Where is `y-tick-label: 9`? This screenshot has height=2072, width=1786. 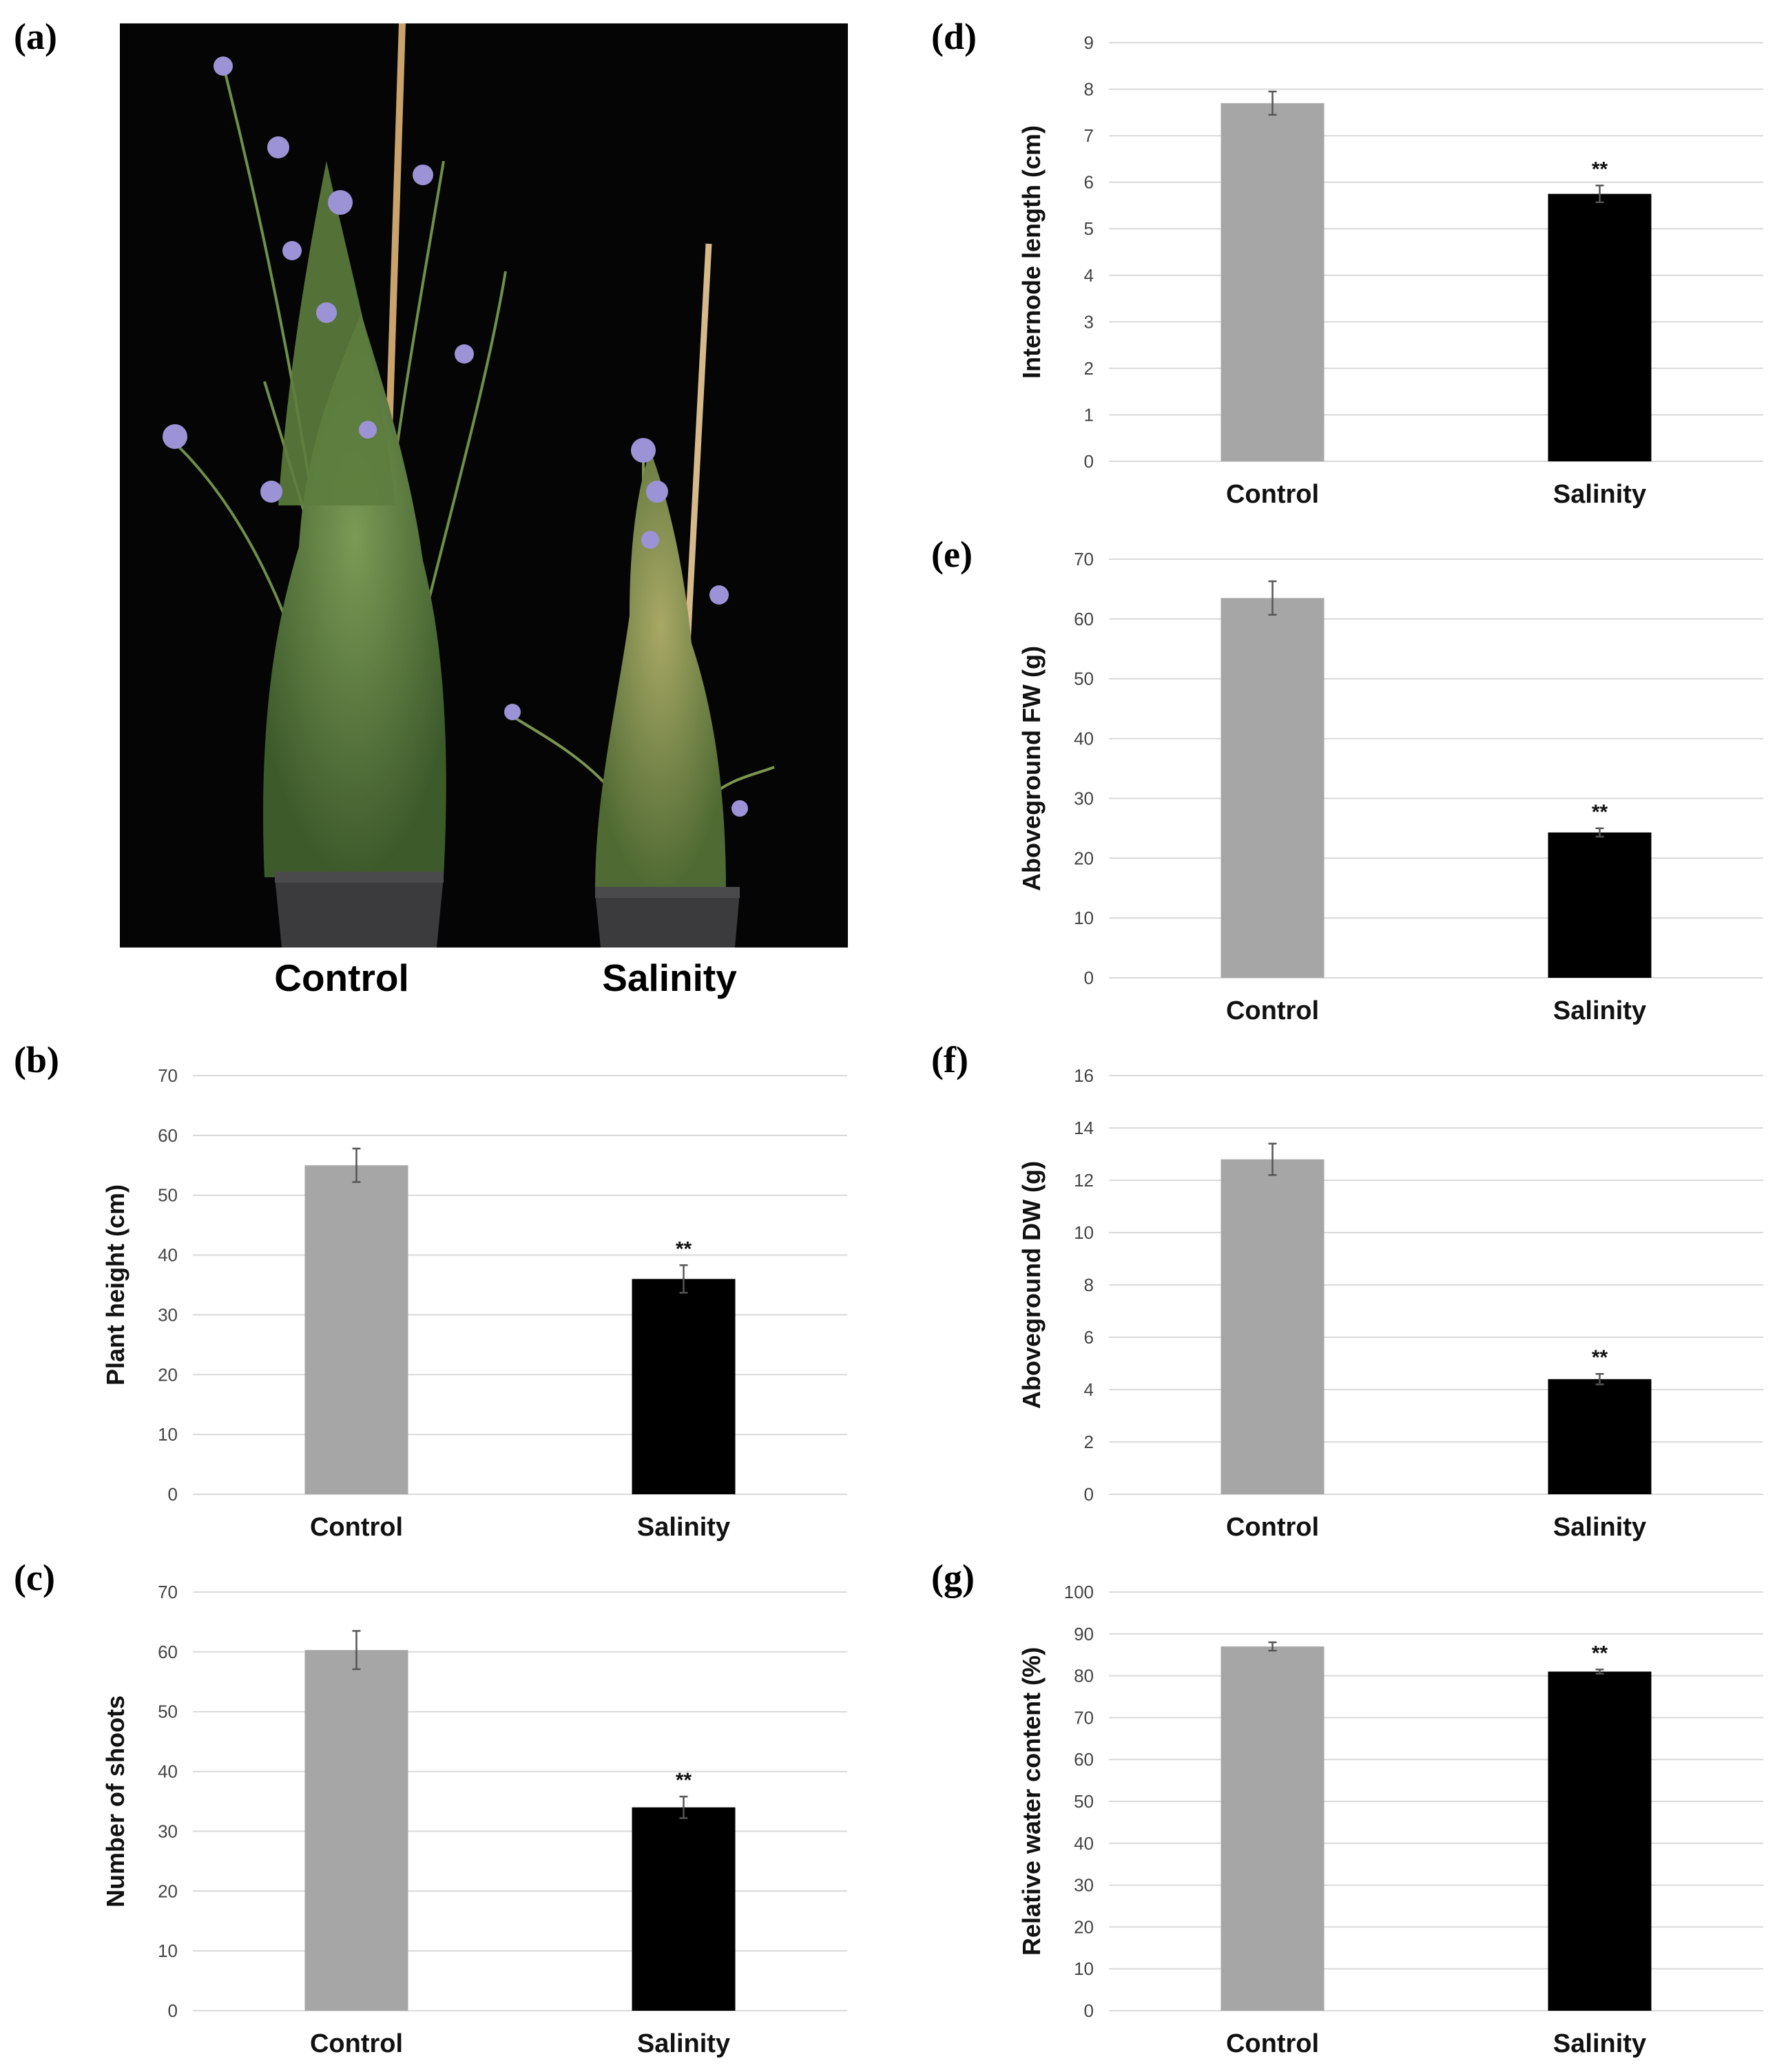 y-tick-label: 9 is located at coordinates (1089, 42).